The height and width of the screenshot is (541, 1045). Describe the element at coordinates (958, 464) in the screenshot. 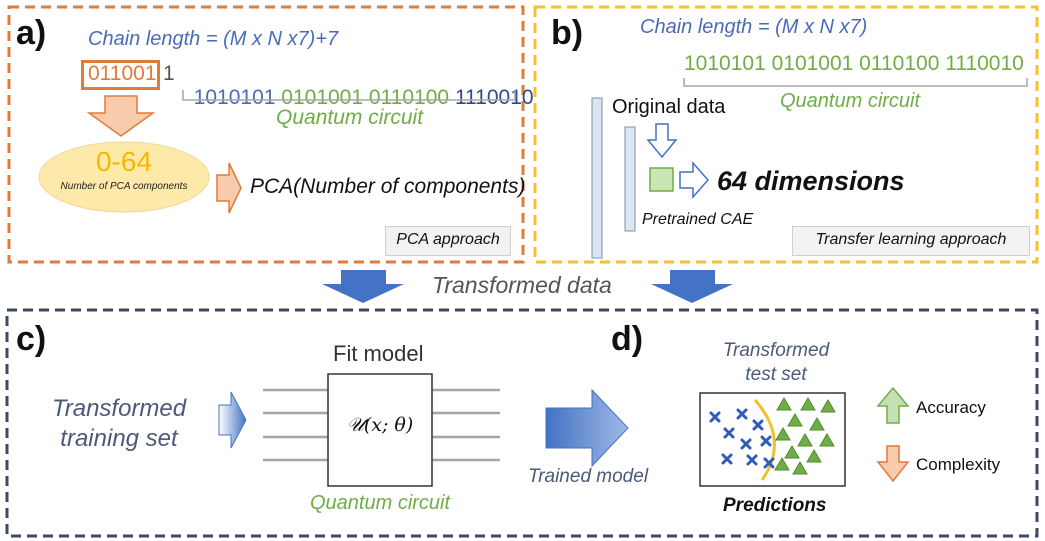

I see `complexity-label: Complexity` at that location.